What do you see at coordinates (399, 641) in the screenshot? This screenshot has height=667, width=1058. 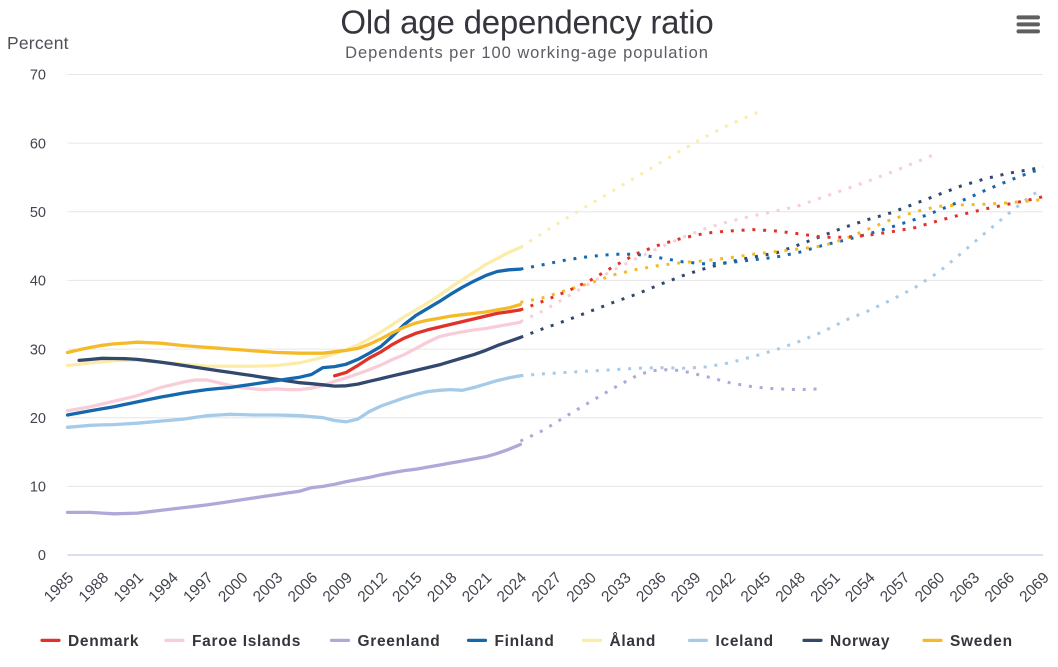 I see `svg-text: Greenland` at bounding box center [399, 641].